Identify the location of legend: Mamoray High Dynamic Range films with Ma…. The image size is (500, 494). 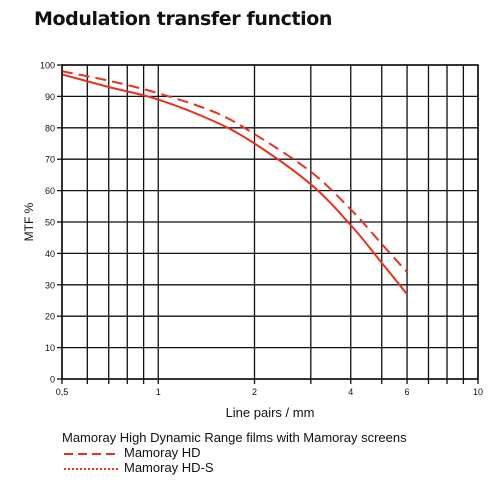
(234, 452).